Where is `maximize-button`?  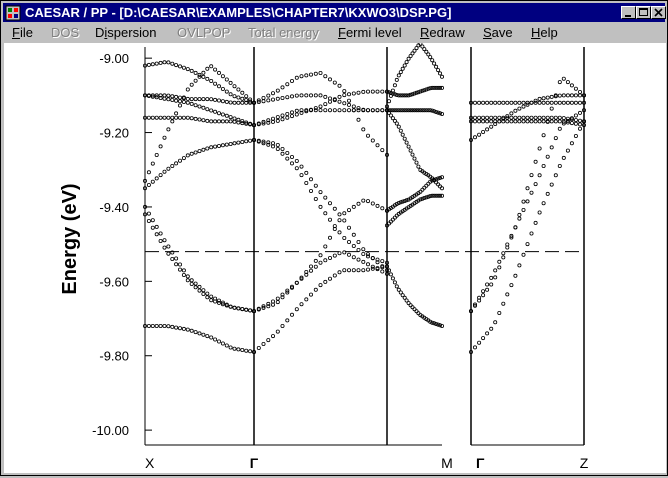
maximize-button is located at coordinates (643, 12).